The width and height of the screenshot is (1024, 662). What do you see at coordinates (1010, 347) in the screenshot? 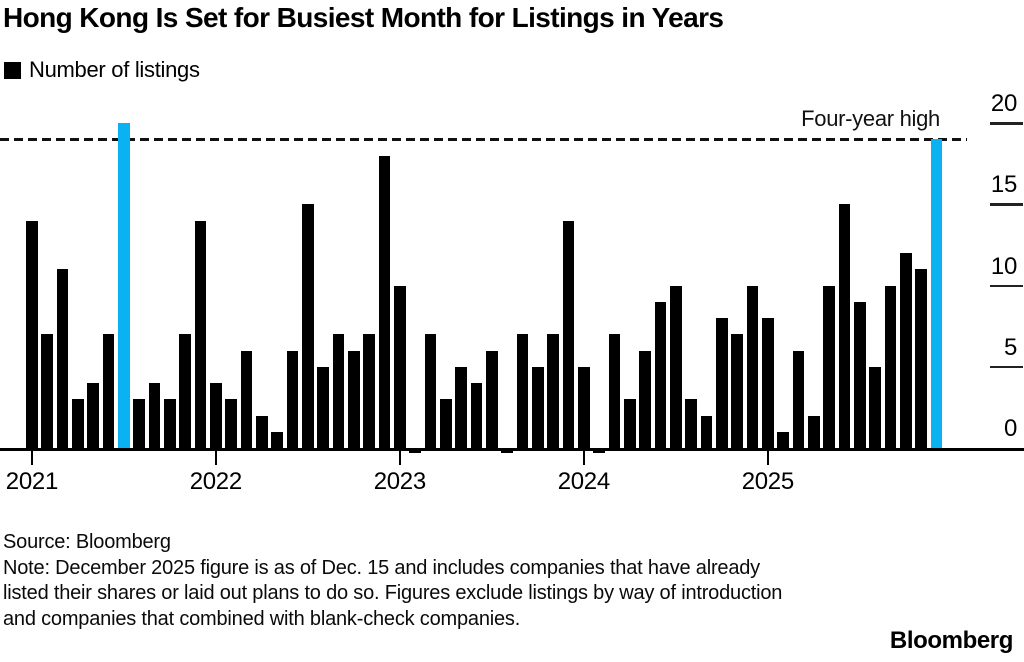
I see `y-tick-label-5: 5` at bounding box center [1010, 347].